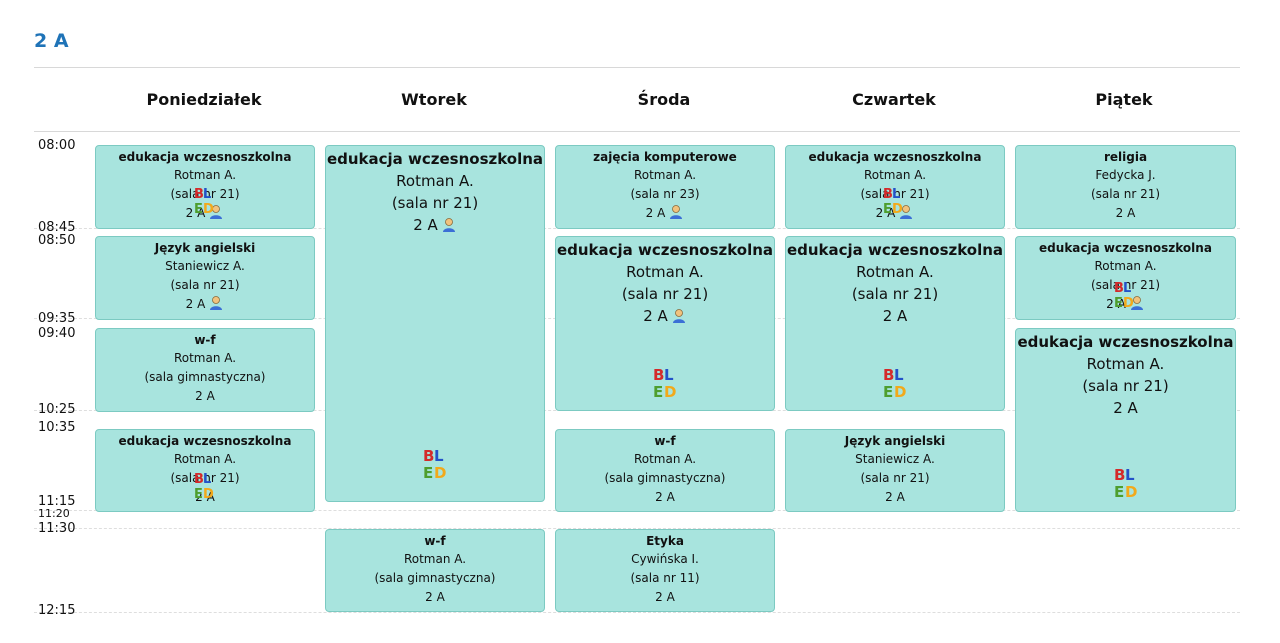 The width and height of the screenshot is (1280, 643). What do you see at coordinates (664, 99) in the screenshot?
I see `day-header-wednesday: Środa` at bounding box center [664, 99].